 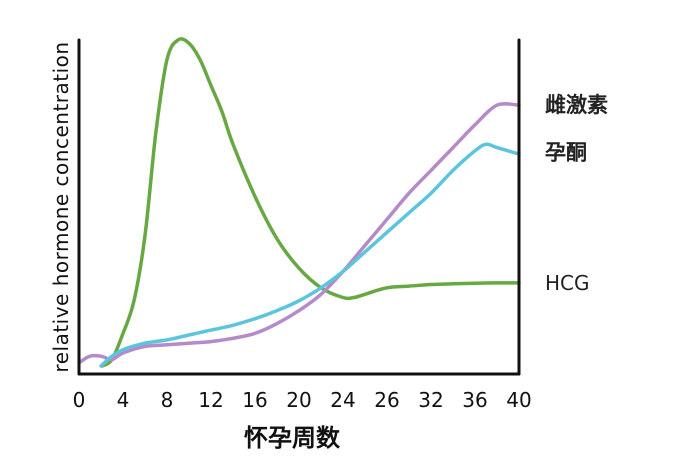 I want to click on x-tick-labels: 0 4 8 12 16 20 24 26 32 36 40, so click(x=302, y=400).